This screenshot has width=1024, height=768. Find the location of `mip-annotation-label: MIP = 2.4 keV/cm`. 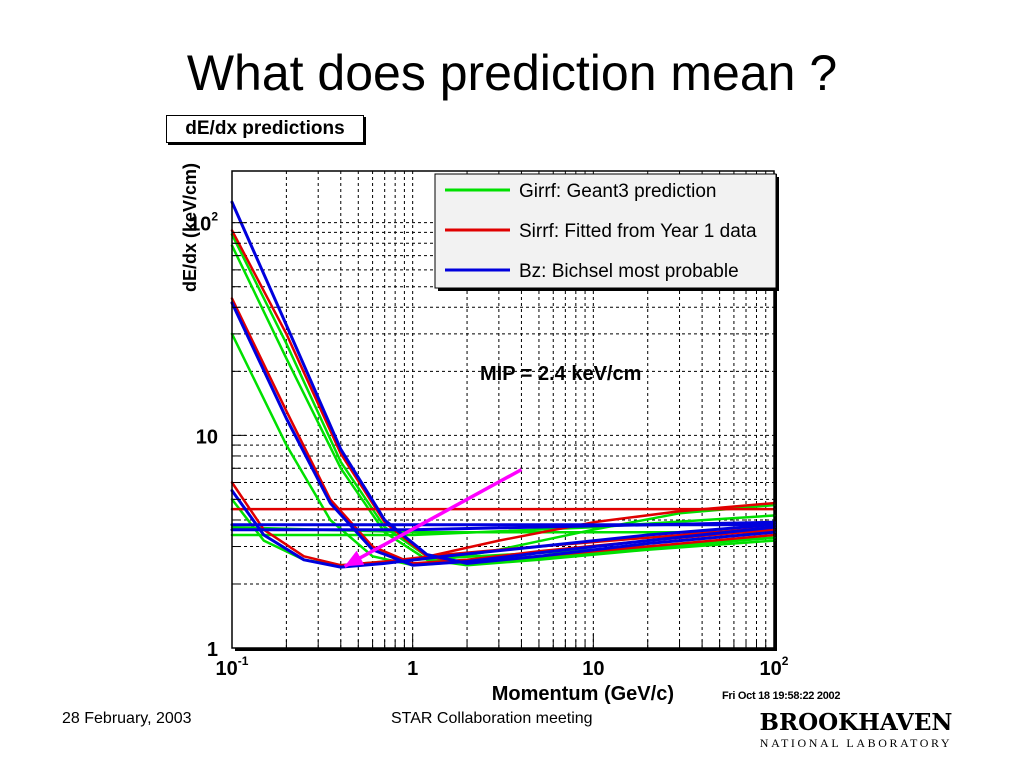

mip-annotation-label: MIP = 2.4 keV/cm is located at coordinates (560, 374).